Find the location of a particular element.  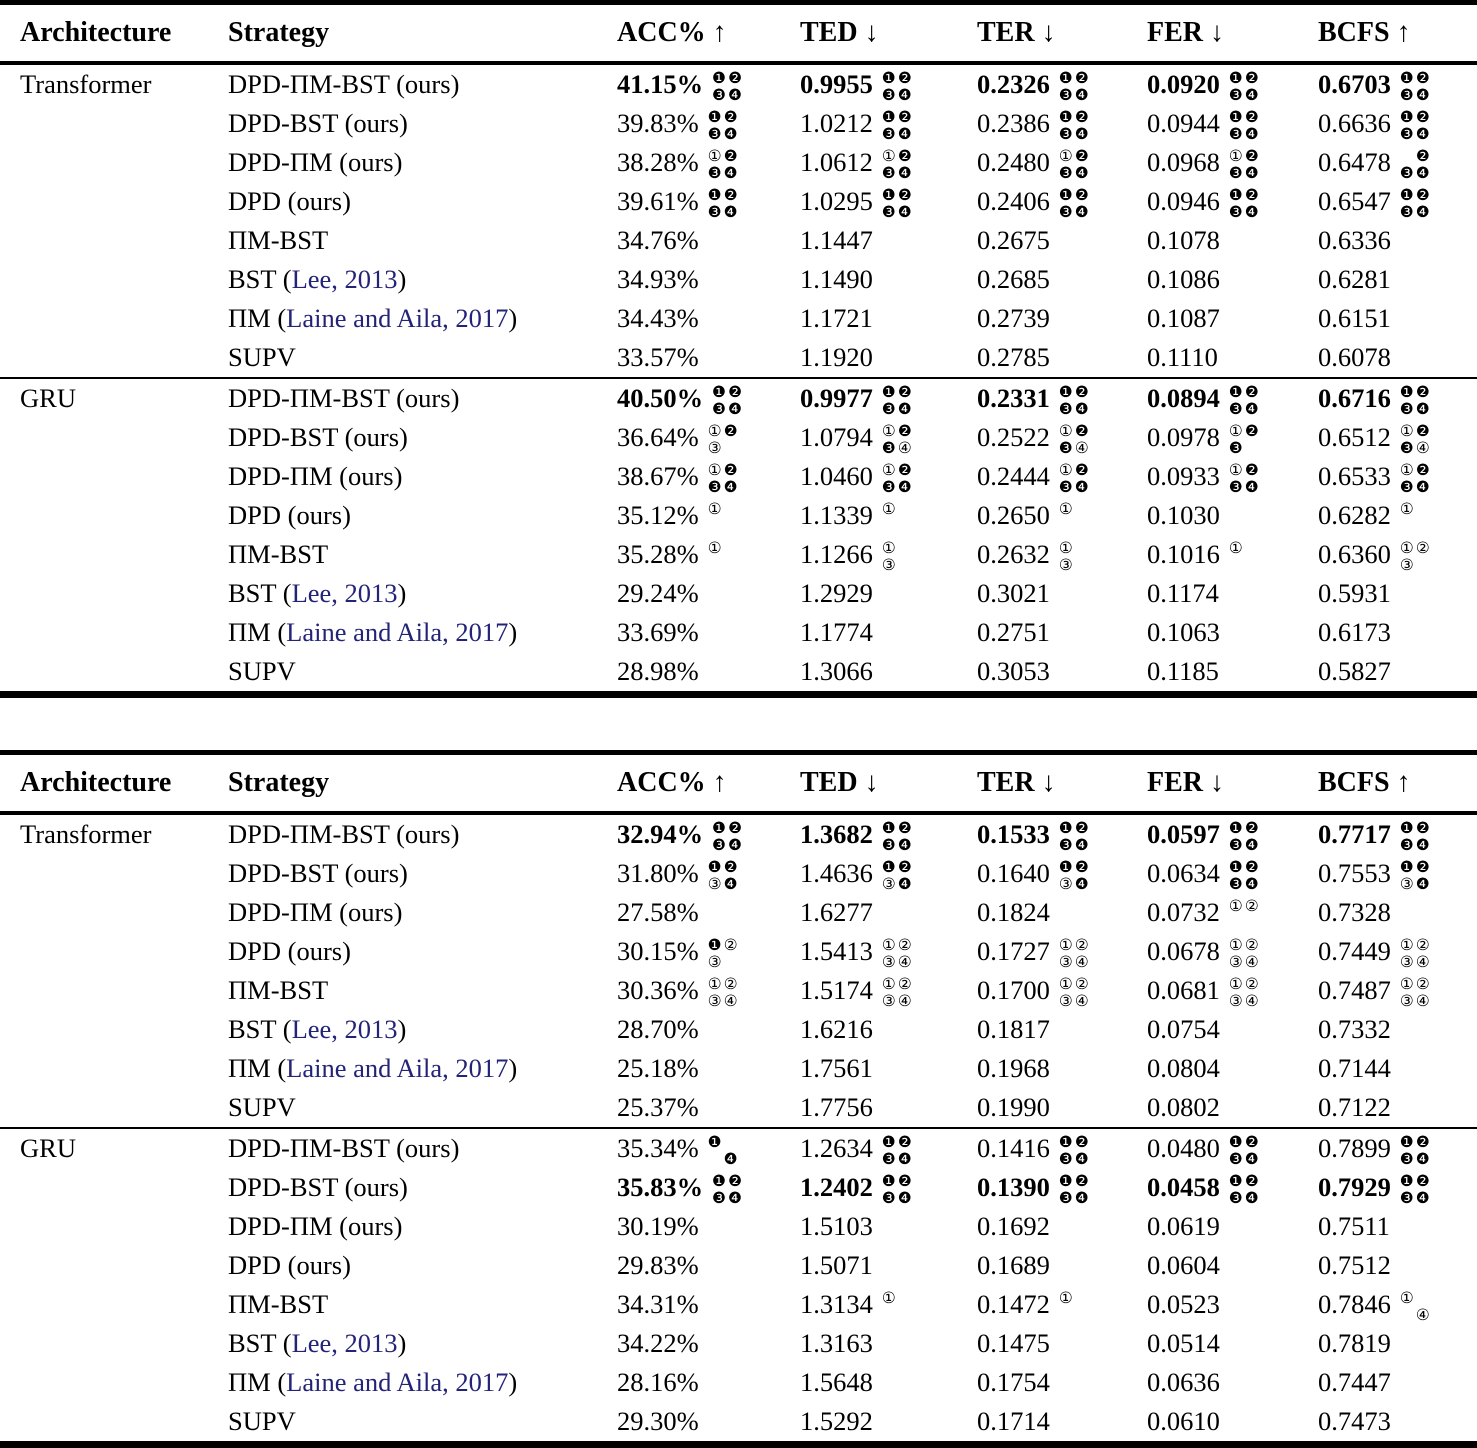

metric-cell: 0.6533 ① ❷ ❸ ❹ is located at coordinates (1397, 476).